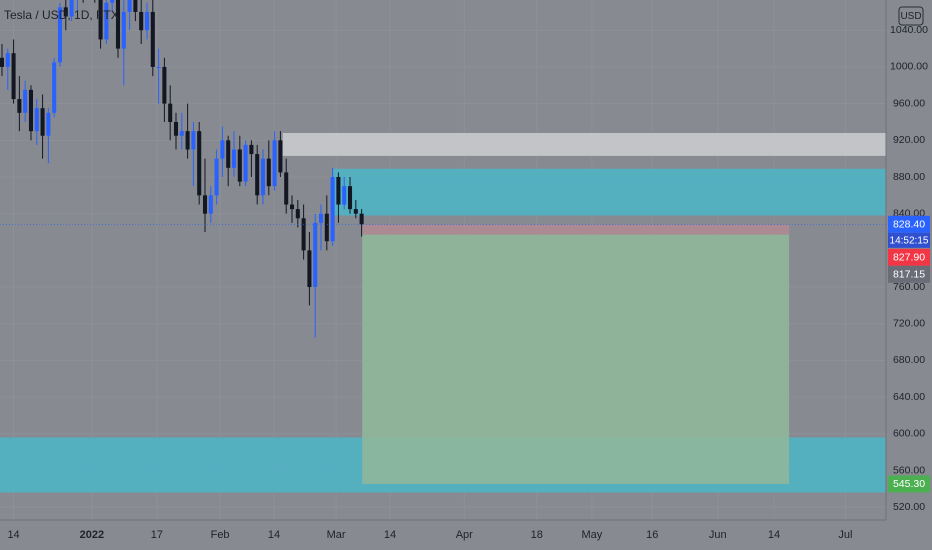 Image resolution: width=932 pixels, height=550 pixels. I want to click on y-tick-label: 1000.00, so click(909, 67).